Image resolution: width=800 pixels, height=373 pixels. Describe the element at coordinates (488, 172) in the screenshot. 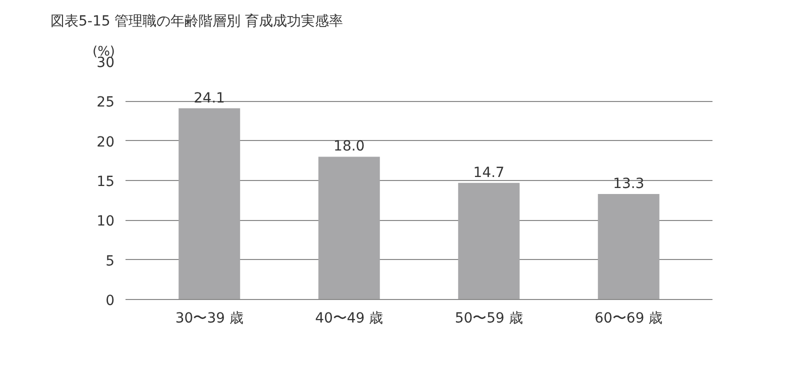

I see `data-label: 14.7` at that location.